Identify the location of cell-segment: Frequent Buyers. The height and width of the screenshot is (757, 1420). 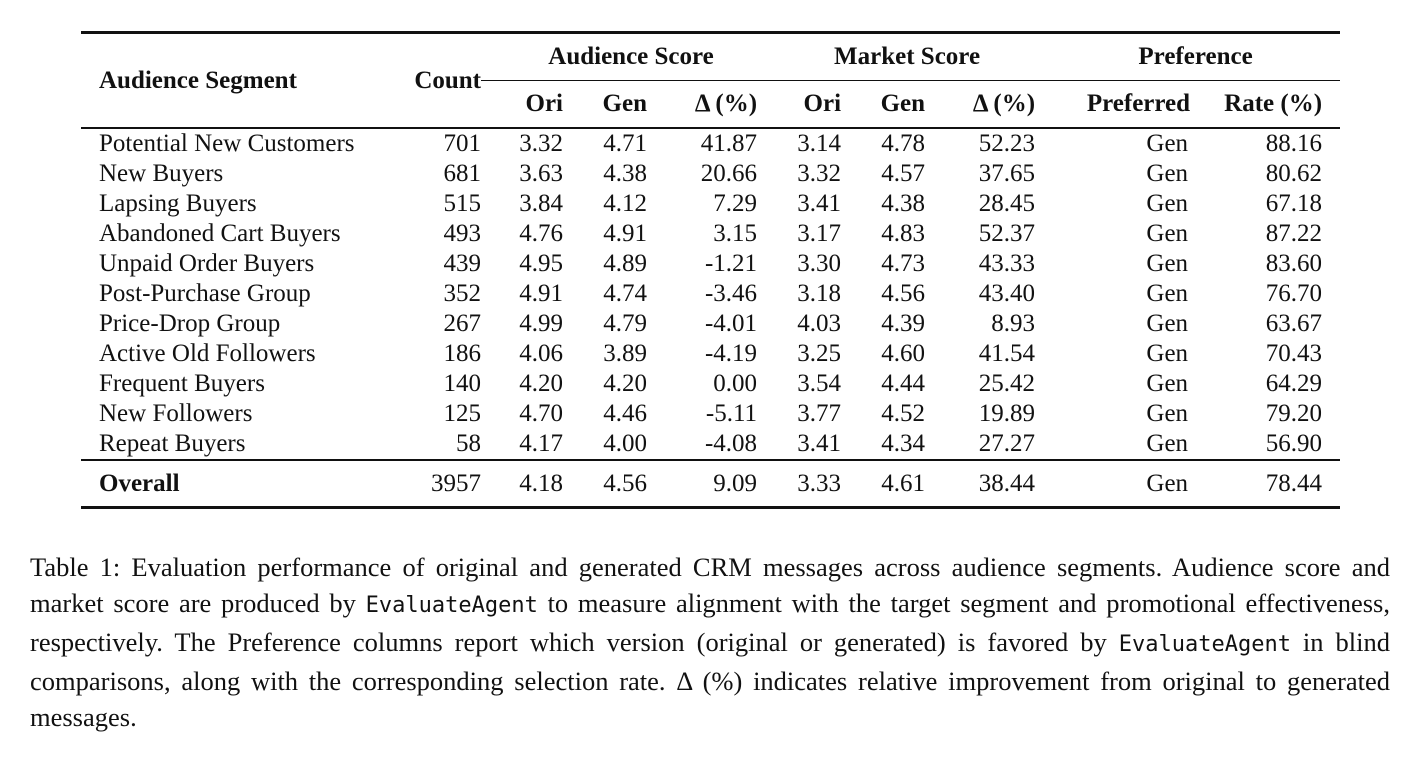
(182, 383).